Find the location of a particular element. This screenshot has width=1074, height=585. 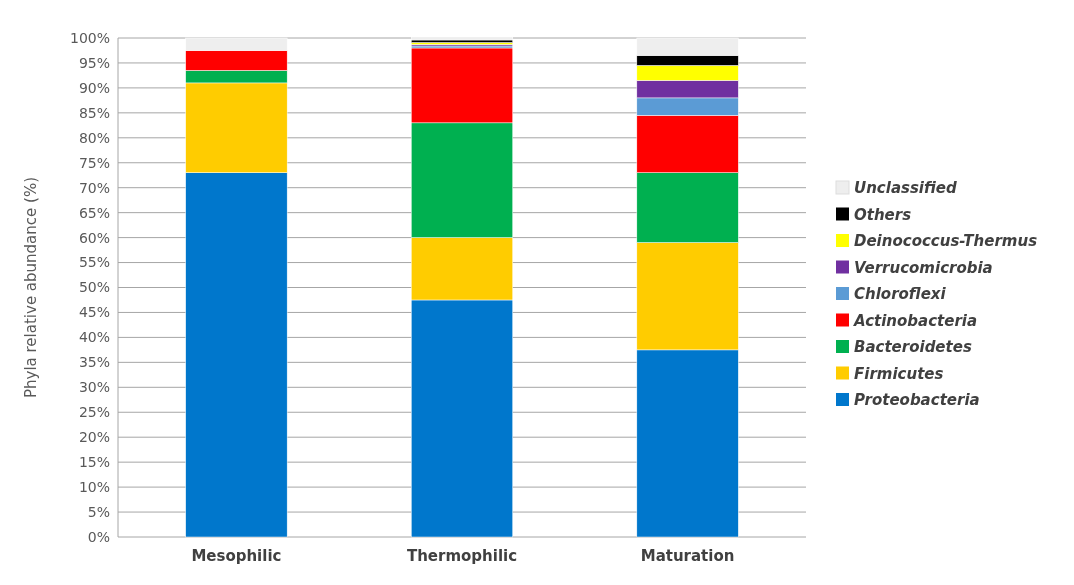

x-tick-label: Thermophilic is located at coordinates (462, 556).